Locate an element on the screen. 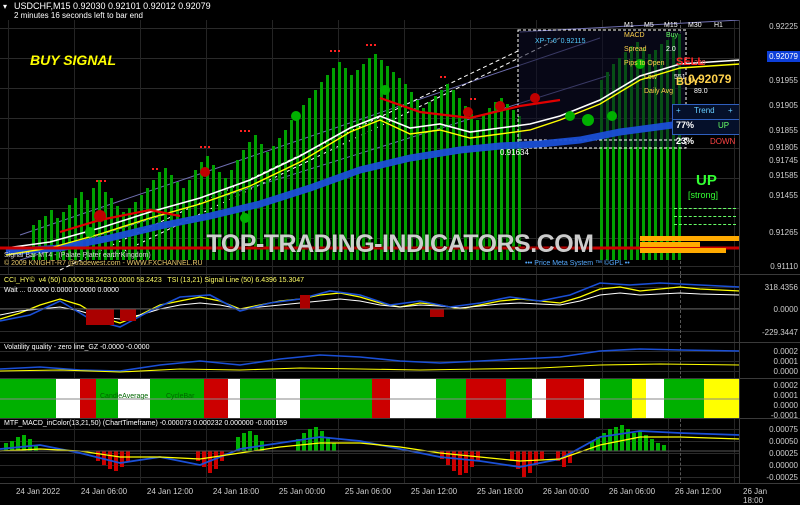 The width and height of the screenshot is (800, 505). xtick-3: 24 Jan 18:00 is located at coordinates (236, 491).